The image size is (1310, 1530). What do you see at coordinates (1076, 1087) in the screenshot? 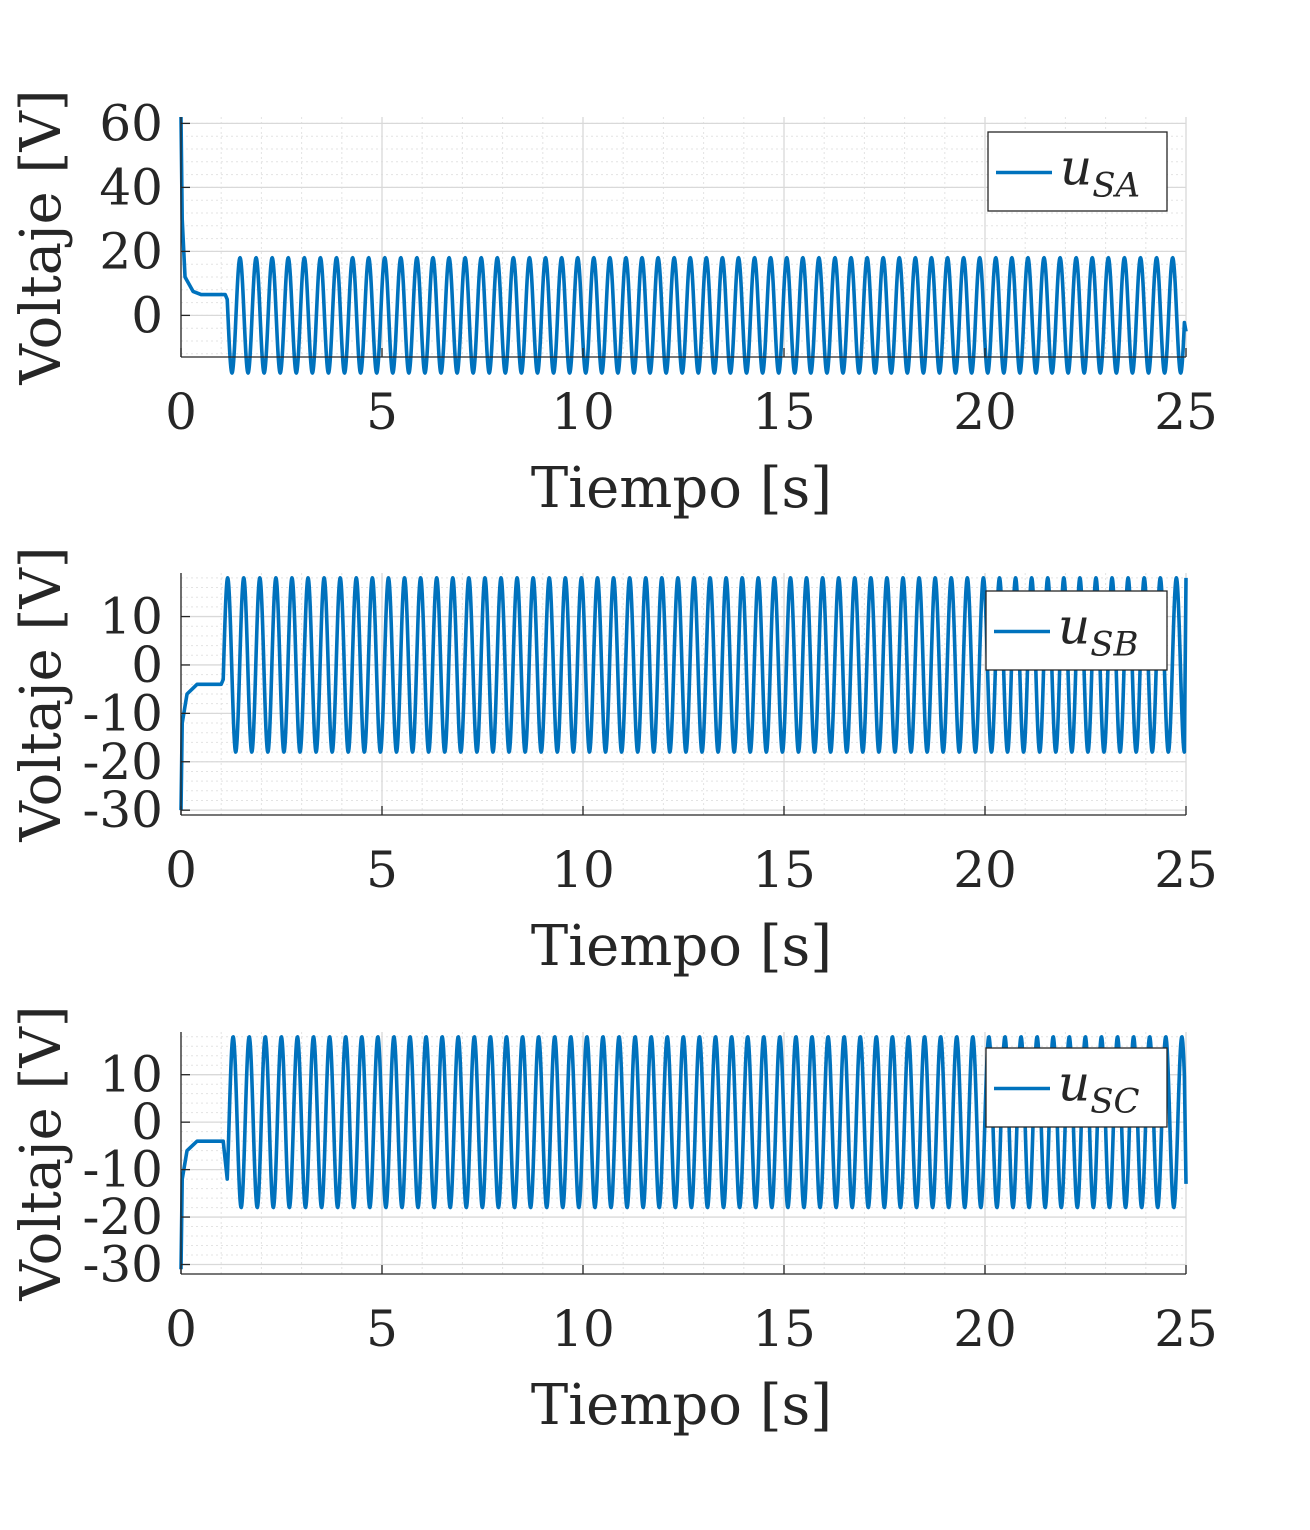
I see `legend: uSC` at bounding box center [1076, 1087].